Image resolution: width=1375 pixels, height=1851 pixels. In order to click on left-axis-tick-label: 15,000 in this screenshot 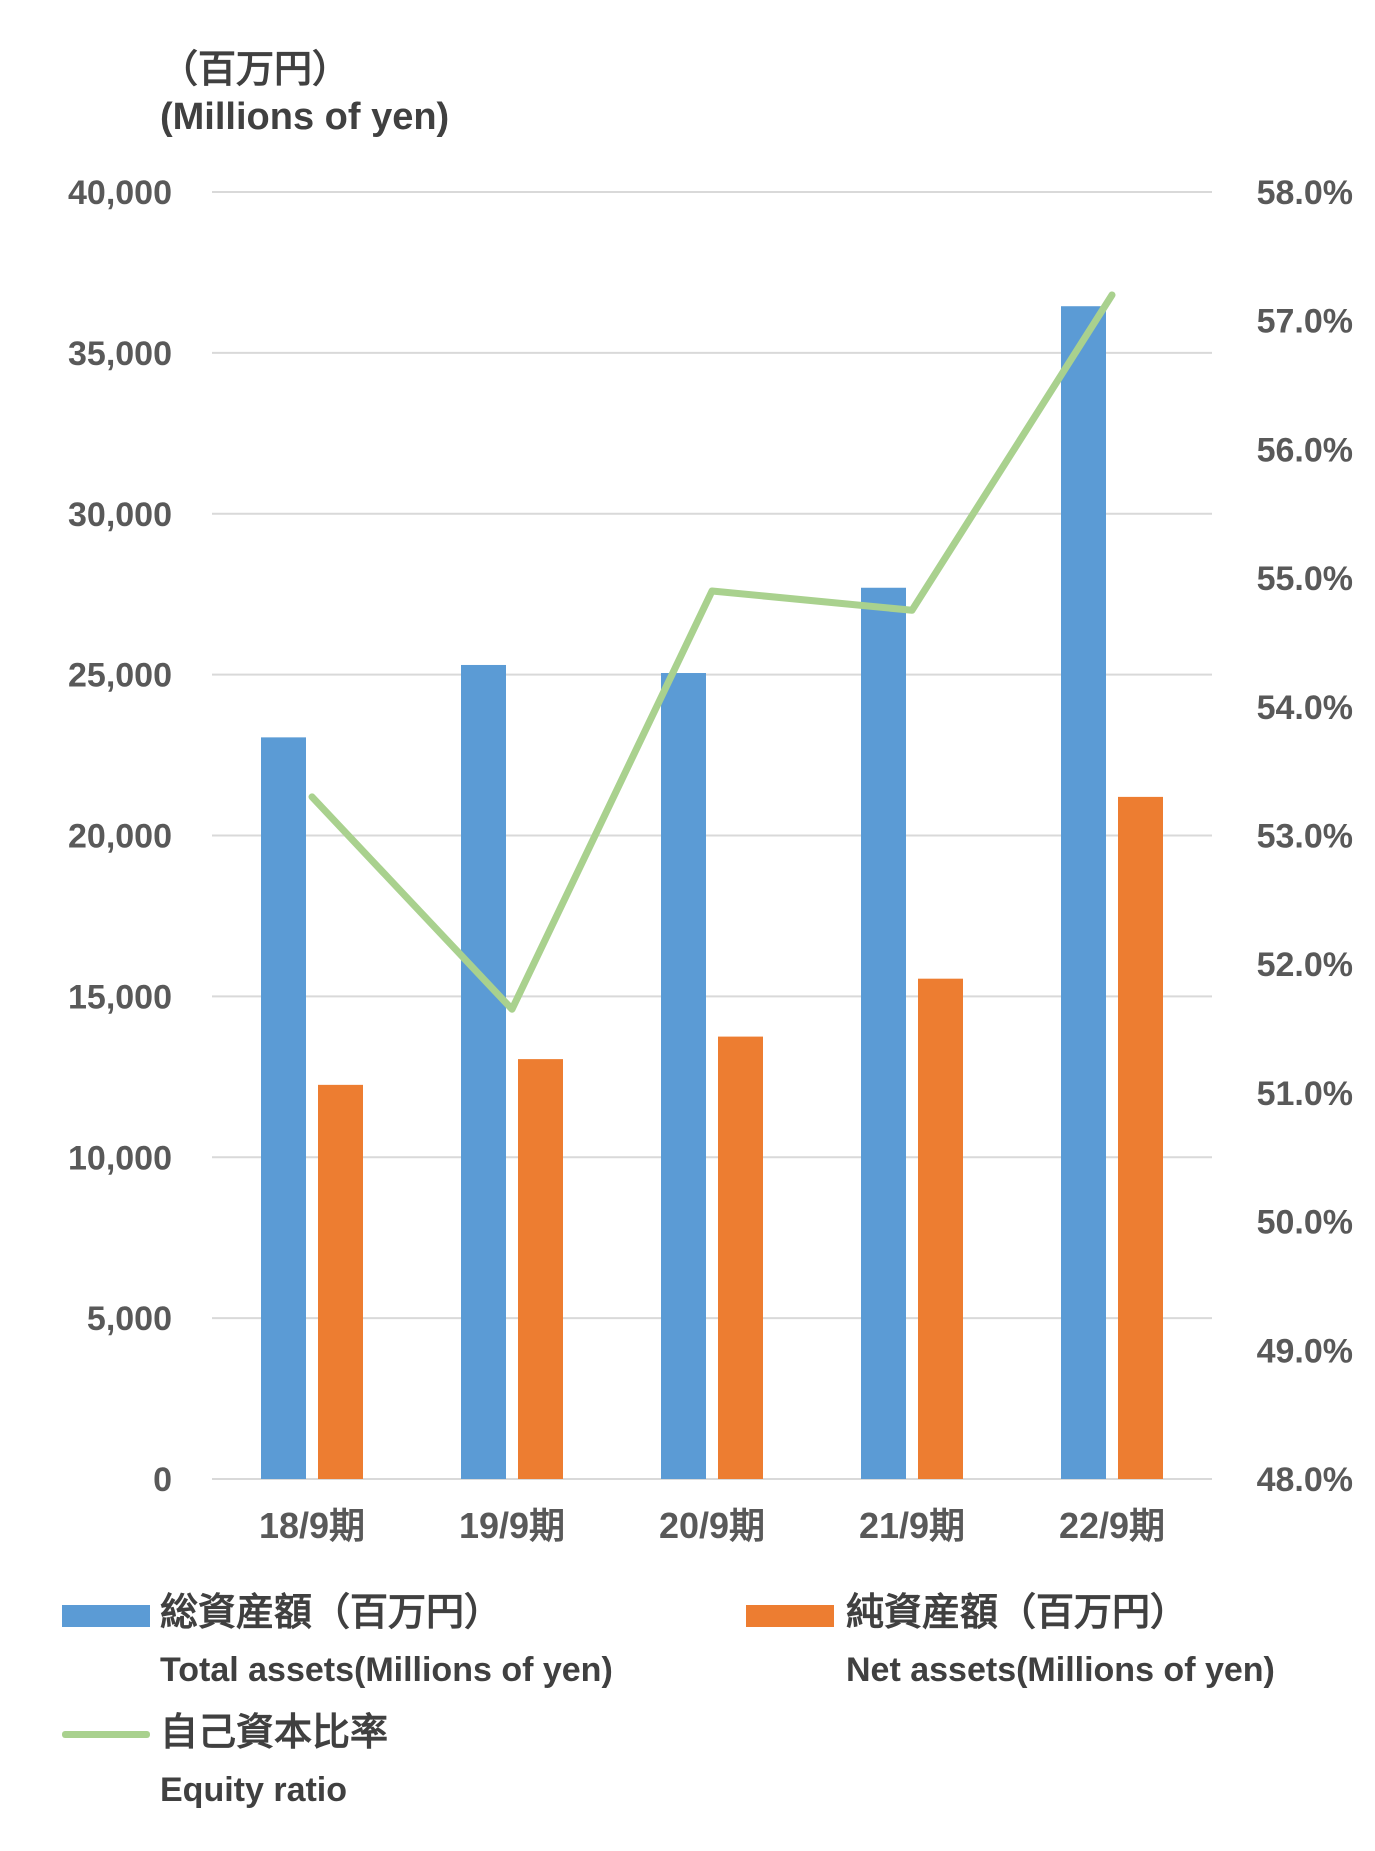, I will do `click(120, 997)`.